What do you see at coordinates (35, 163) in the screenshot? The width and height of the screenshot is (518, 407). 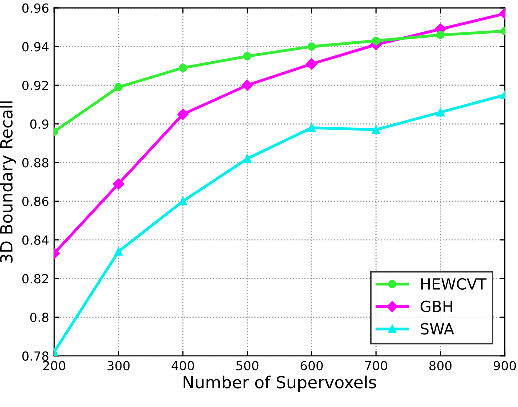 I see `y-tick-label: 0.88` at bounding box center [35, 163].